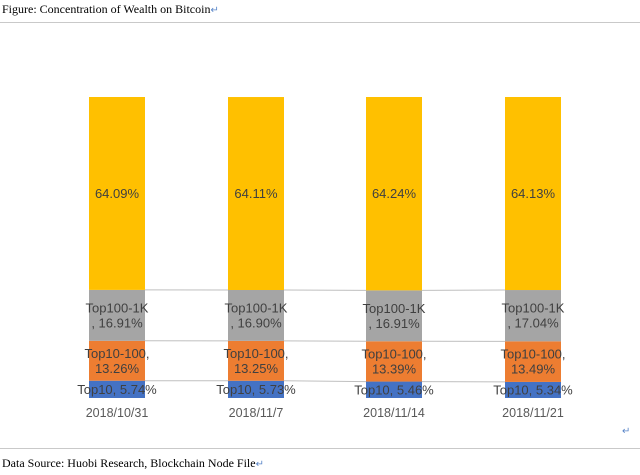 The height and width of the screenshot is (475, 640). I want to click on x-tick-label: 2018/11/21, so click(533, 413).